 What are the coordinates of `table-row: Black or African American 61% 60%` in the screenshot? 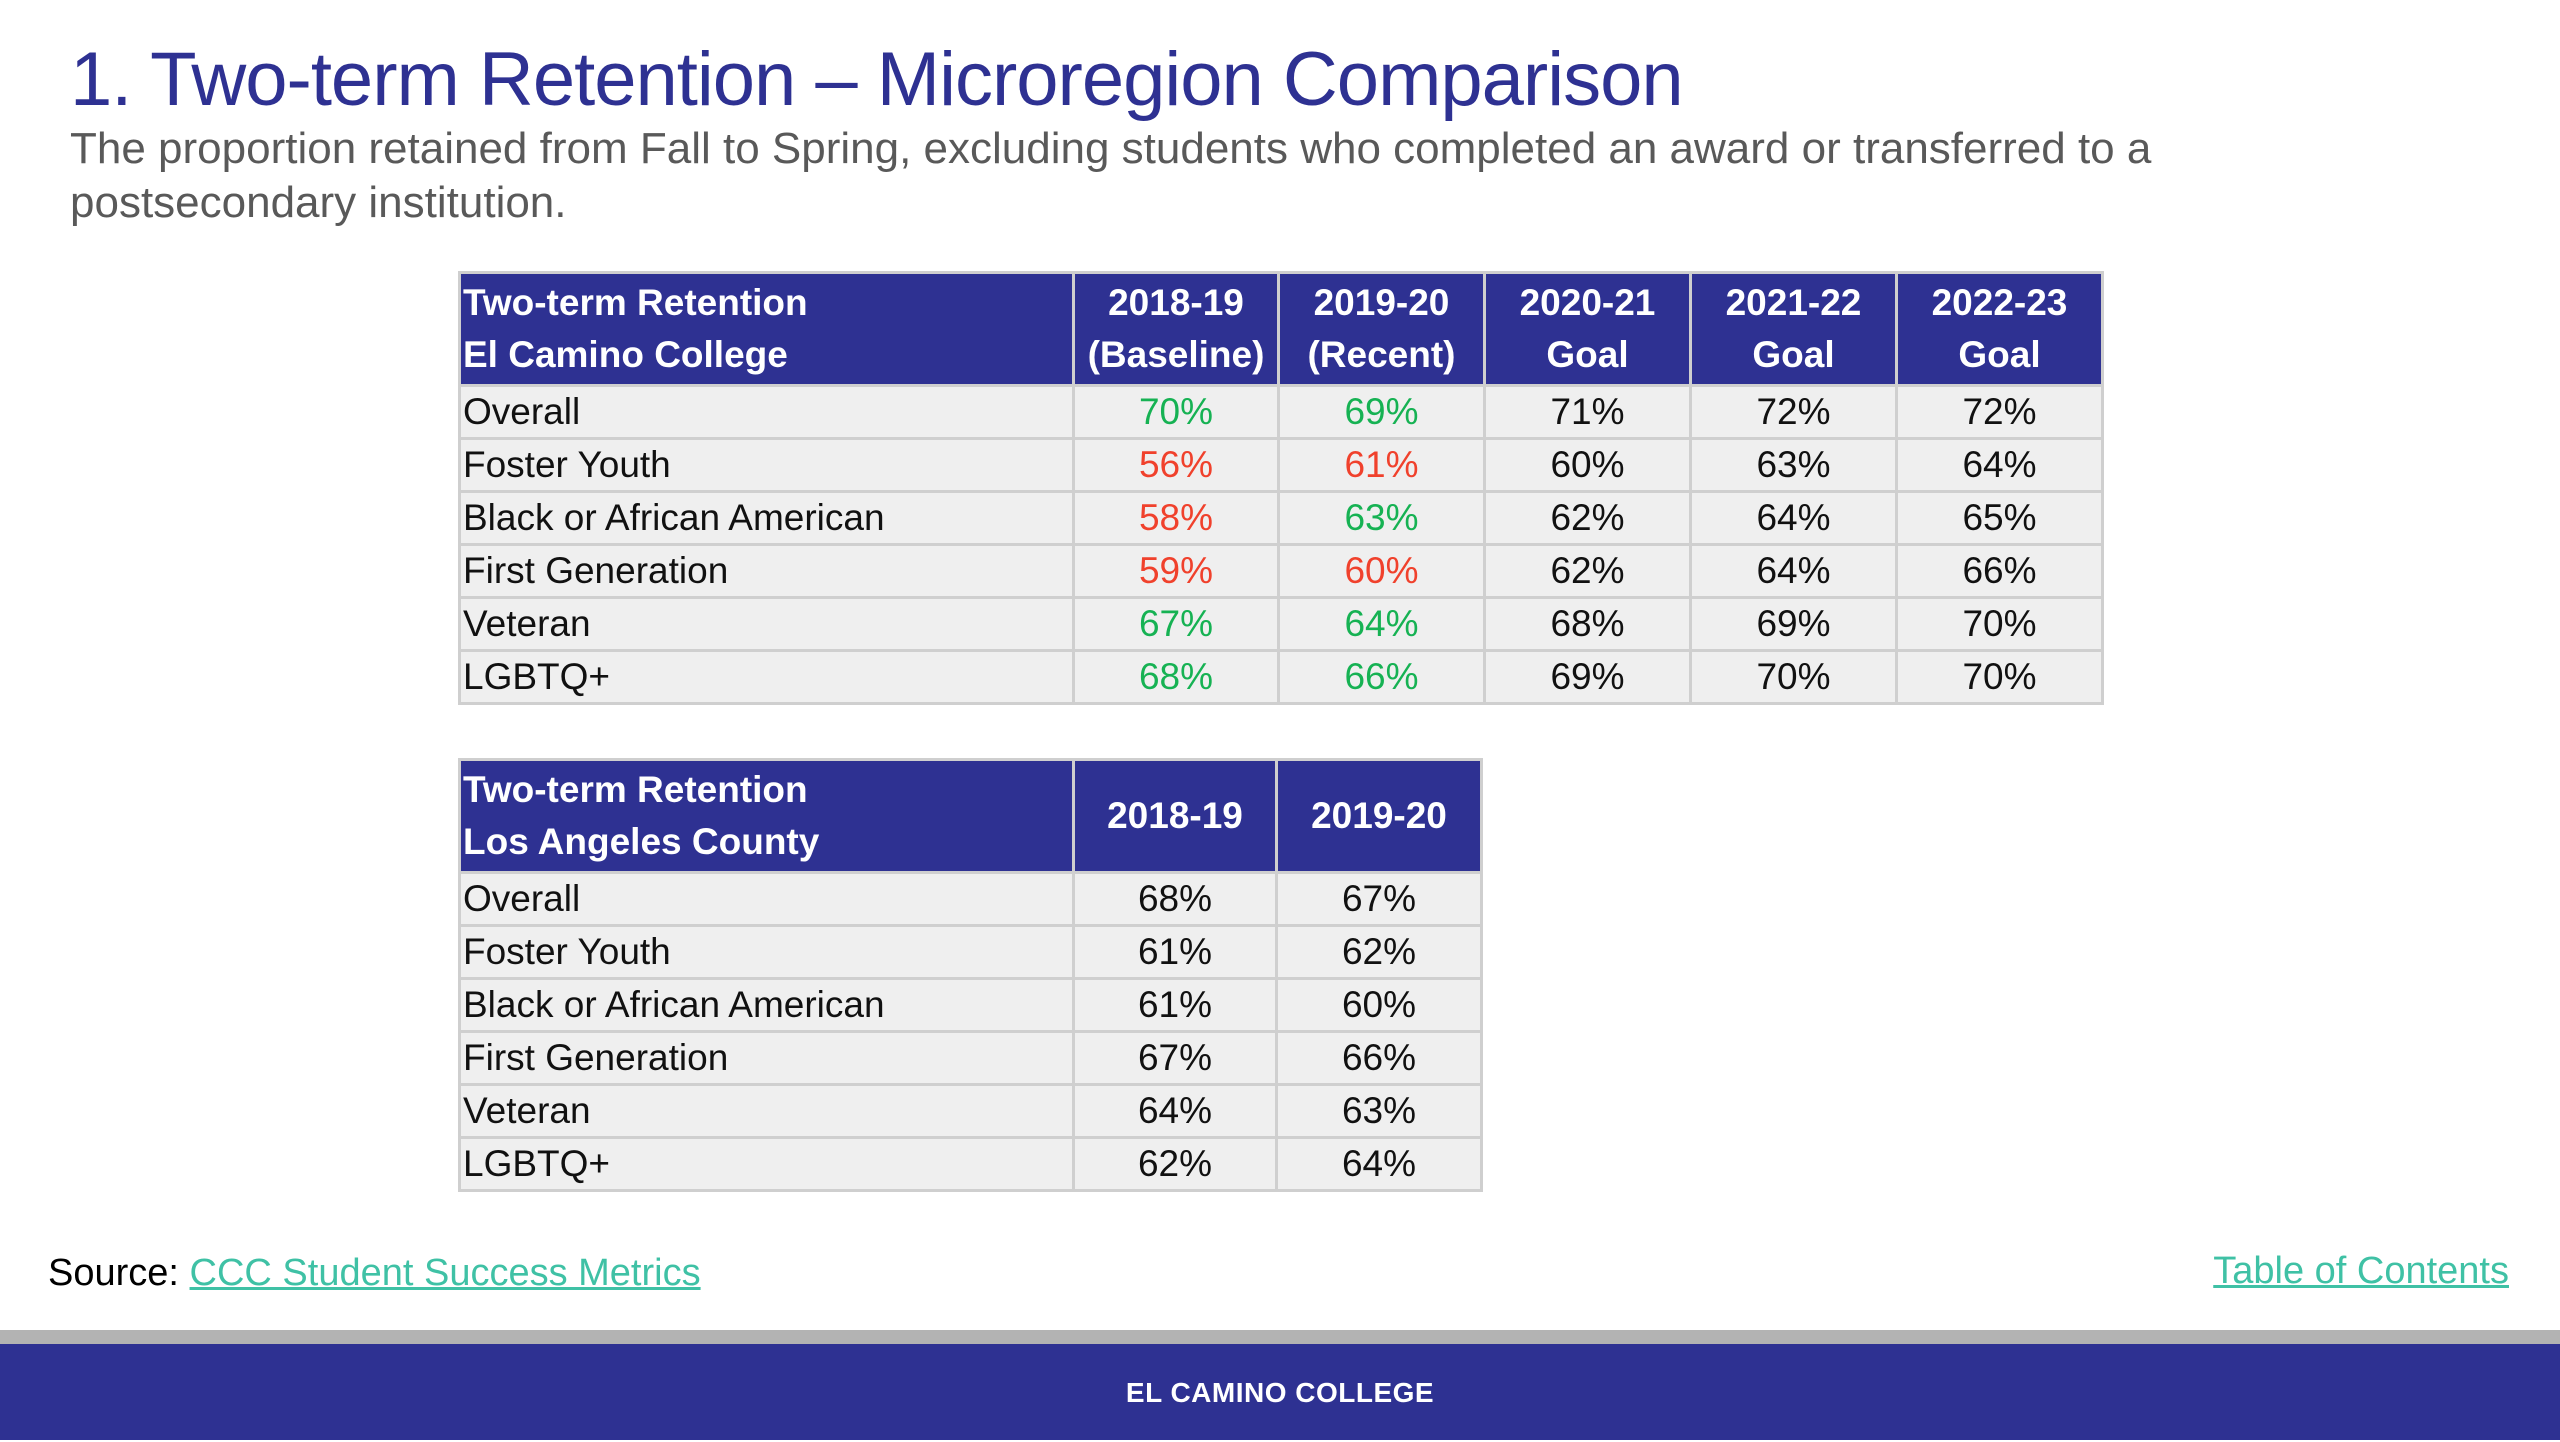 It's located at (970, 1005).